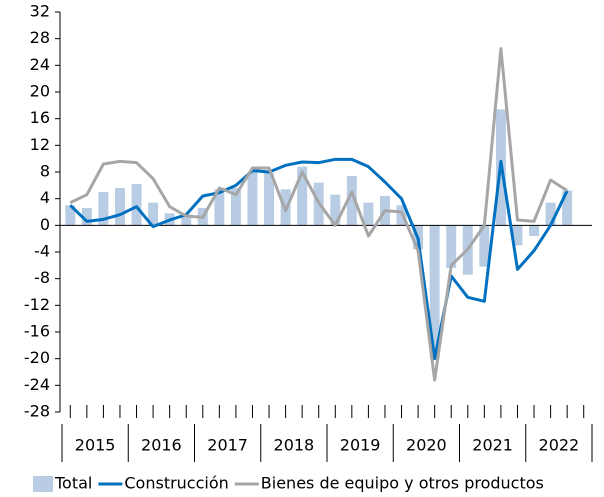 The height and width of the screenshot is (497, 604). What do you see at coordinates (294, 445) in the screenshot?
I see `x-group-label: 2018` at bounding box center [294, 445].